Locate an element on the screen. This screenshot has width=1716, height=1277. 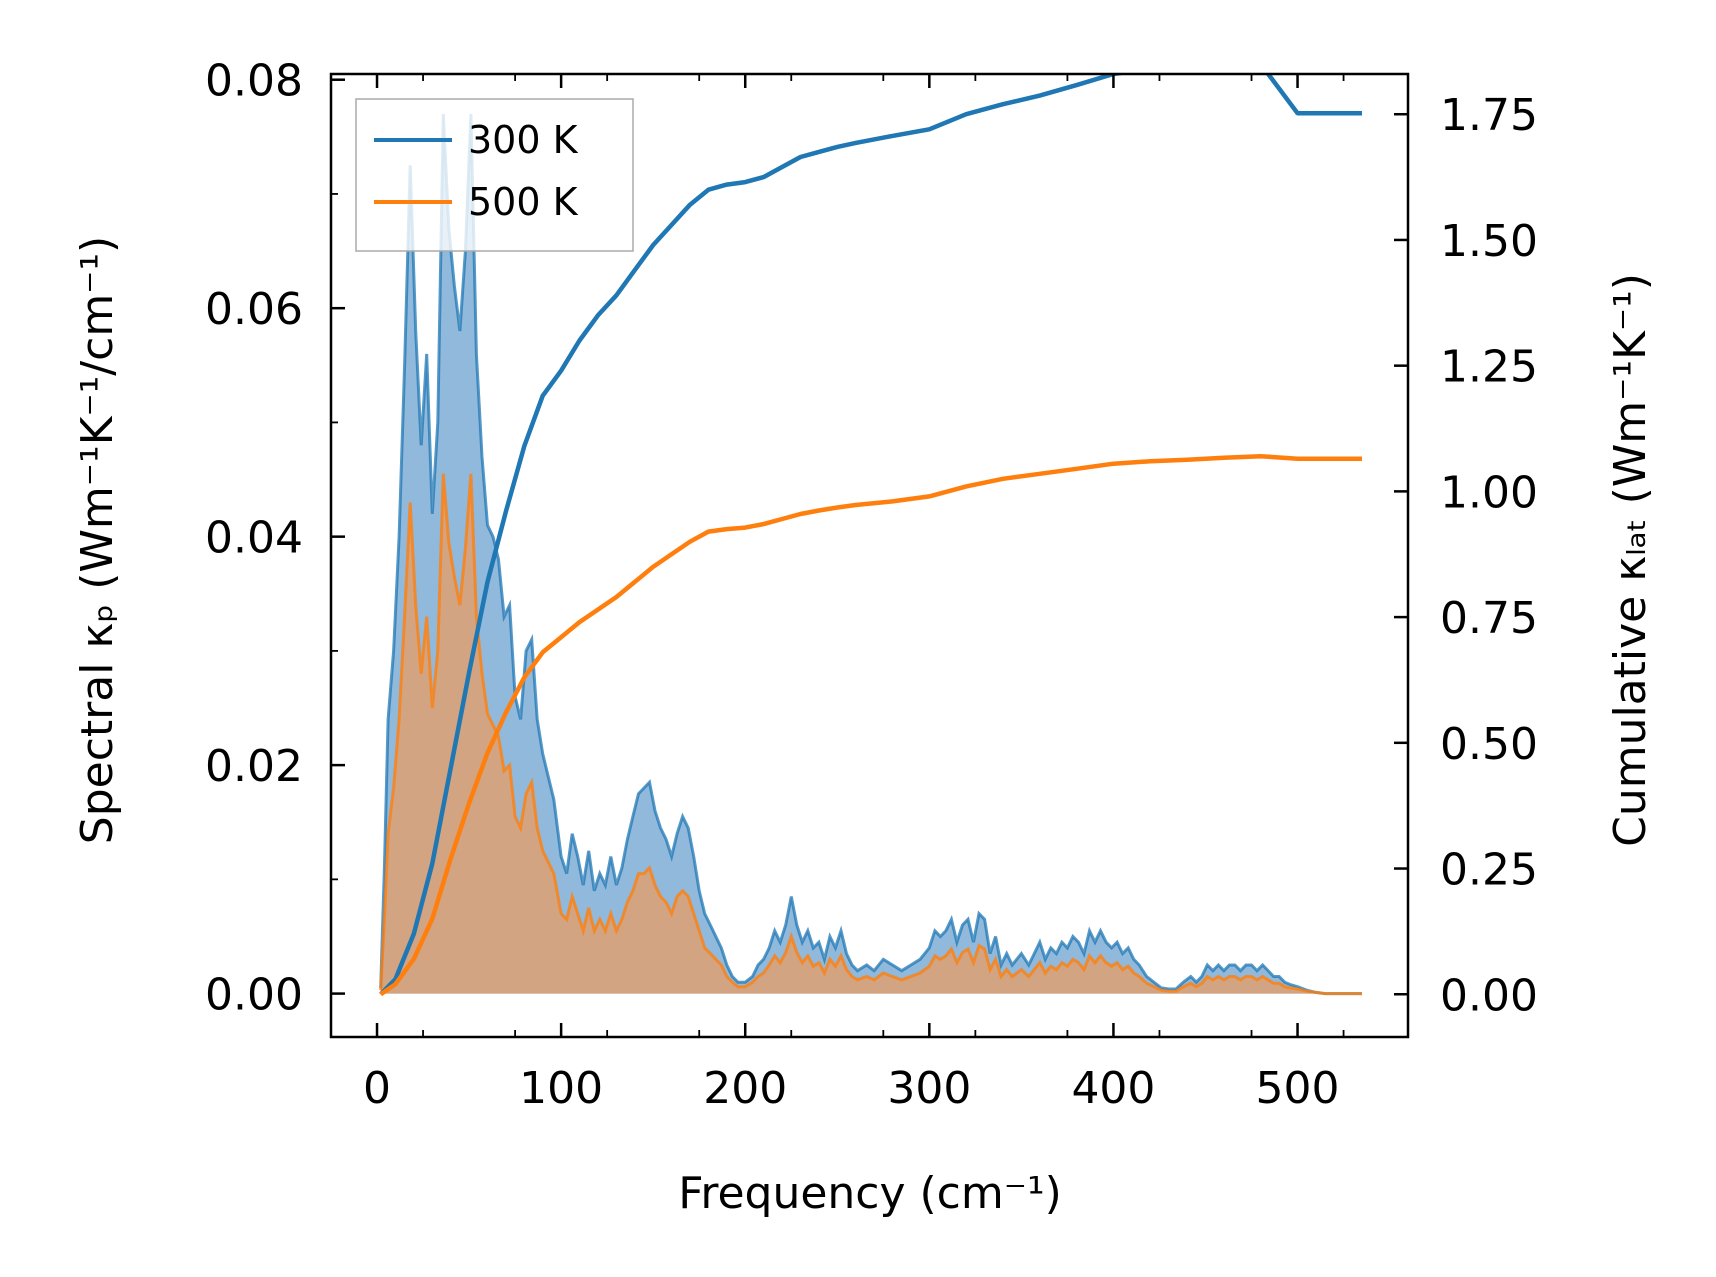
y-right-tick-label: 0.75 is located at coordinates (1489, 618).